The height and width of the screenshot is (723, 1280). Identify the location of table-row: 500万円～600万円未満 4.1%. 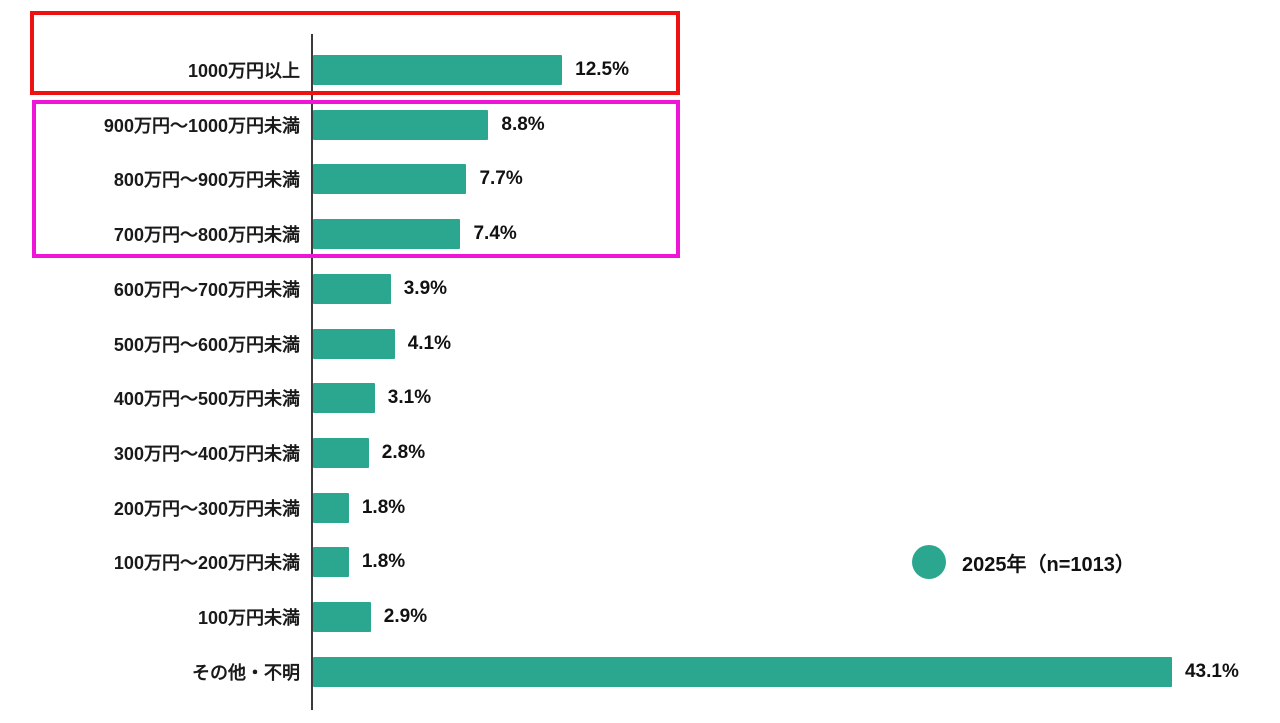
(225, 344).